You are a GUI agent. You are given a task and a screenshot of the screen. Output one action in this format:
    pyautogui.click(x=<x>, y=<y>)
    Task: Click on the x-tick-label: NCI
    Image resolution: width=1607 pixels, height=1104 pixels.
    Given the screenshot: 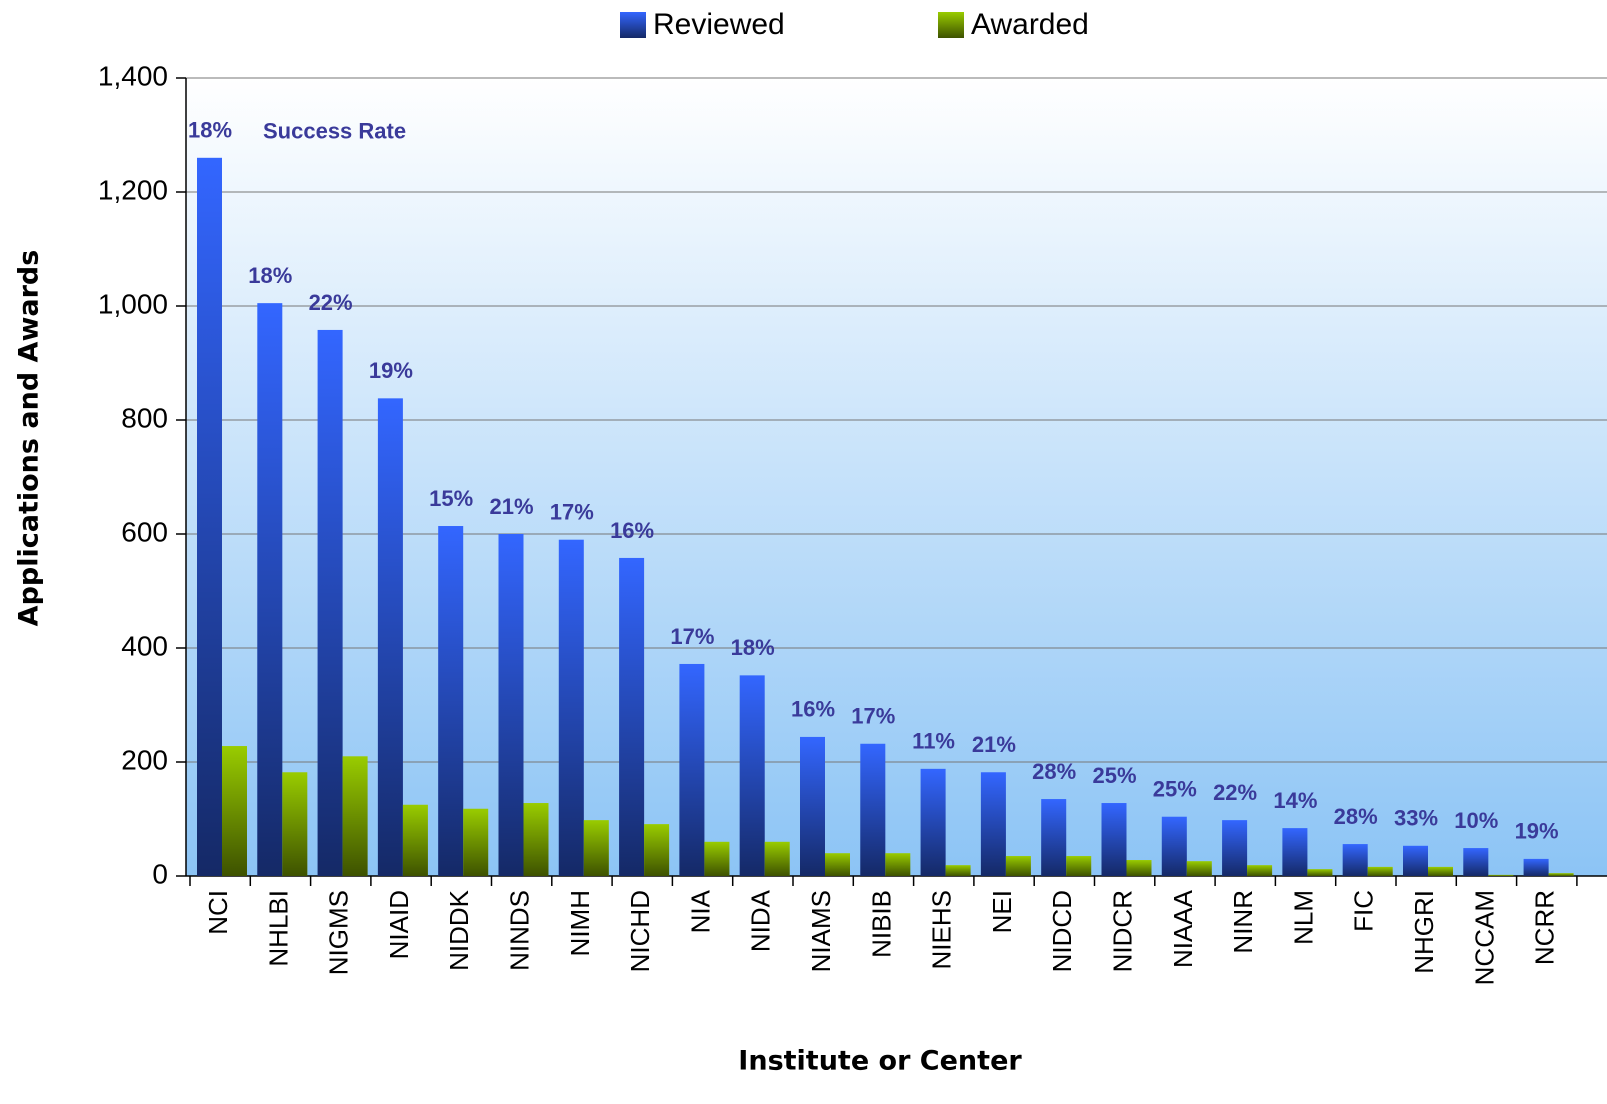 What is the action you would take?
    pyautogui.click(x=218, y=912)
    